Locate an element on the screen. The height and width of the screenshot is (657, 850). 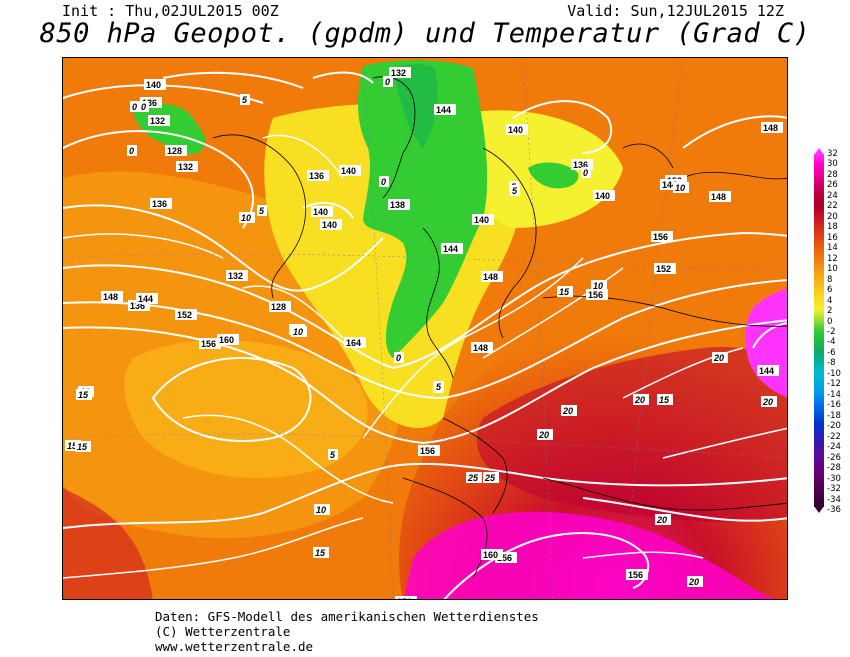
legend-label: -6 is located at coordinates (831, 352).